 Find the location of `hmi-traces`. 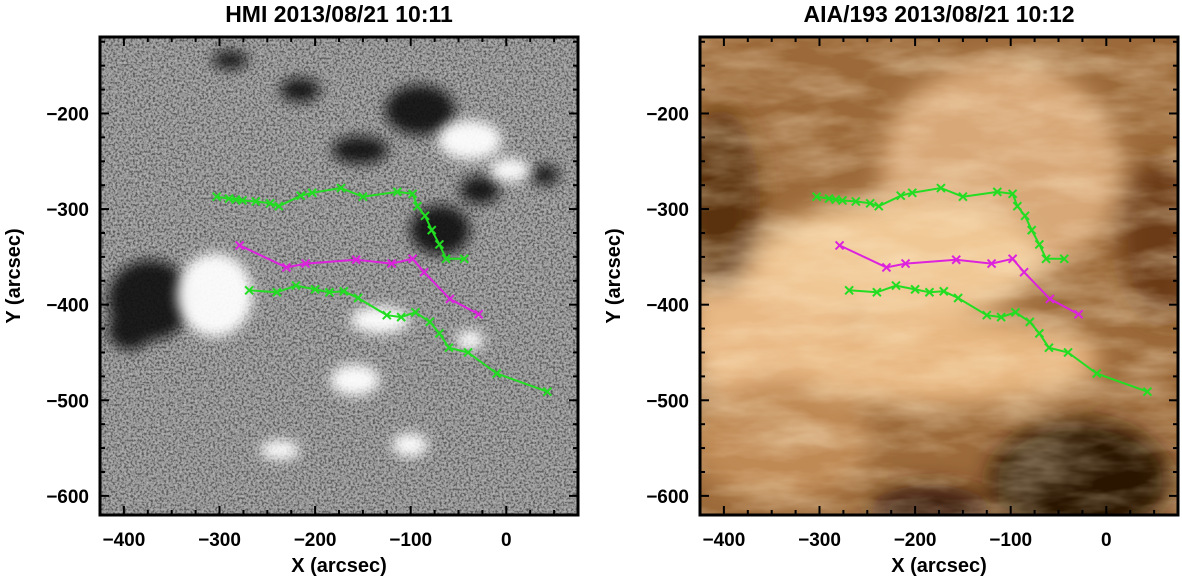

hmi-traces is located at coordinates (382, 290).